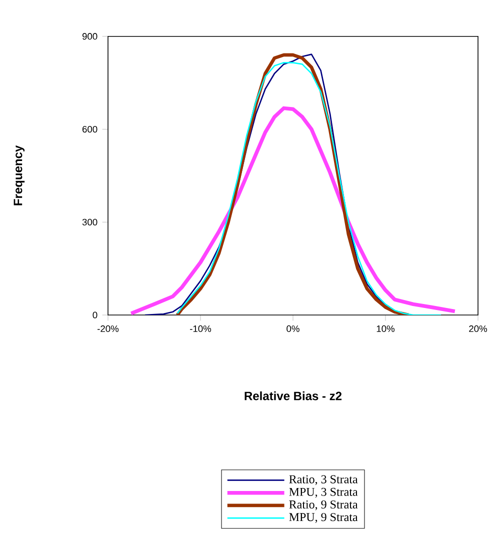  What do you see at coordinates (108, 328) in the screenshot?
I see `x-tick-label: -20%` at bounding box center [108, 328].